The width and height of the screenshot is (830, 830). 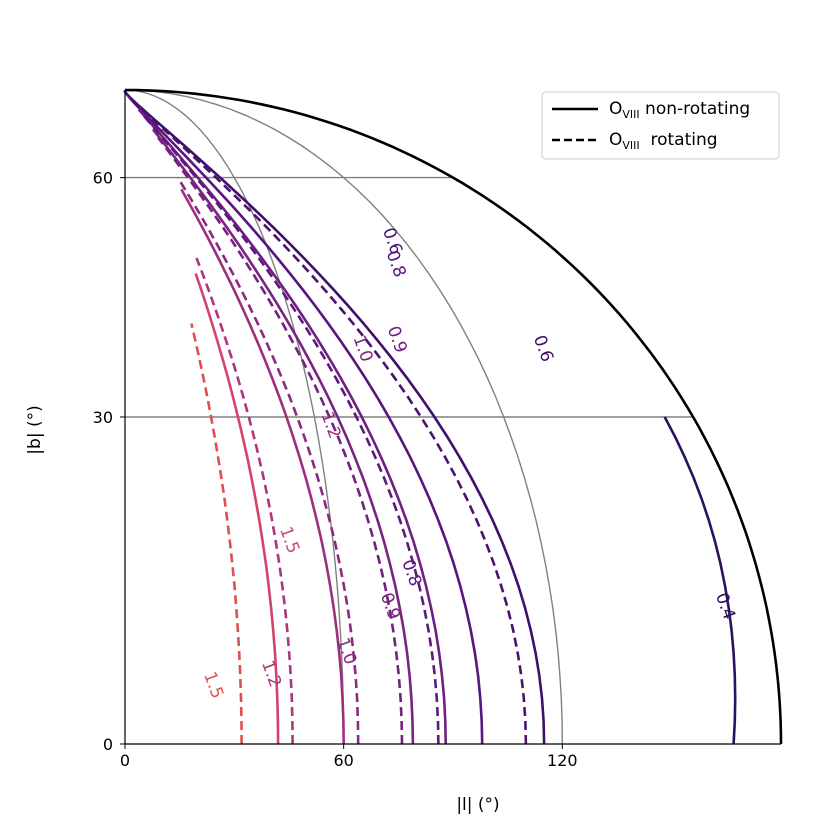 What do you see at coordinates (725, 606) in the screenshot?
I see `contour-label: 0.4` at bounding box center [725, 606].